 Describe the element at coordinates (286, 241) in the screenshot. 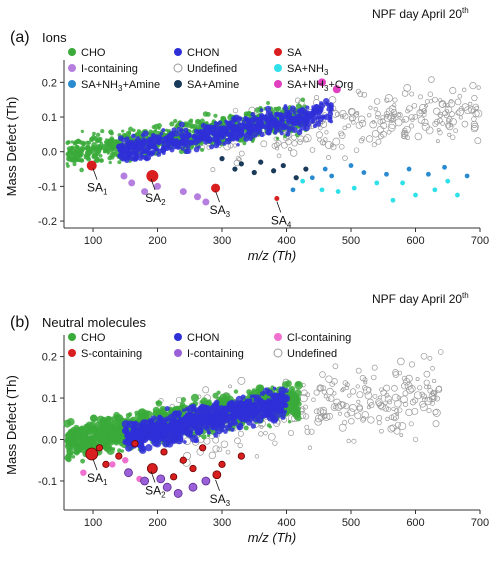

I see `x-tick-label: 400` at that location.